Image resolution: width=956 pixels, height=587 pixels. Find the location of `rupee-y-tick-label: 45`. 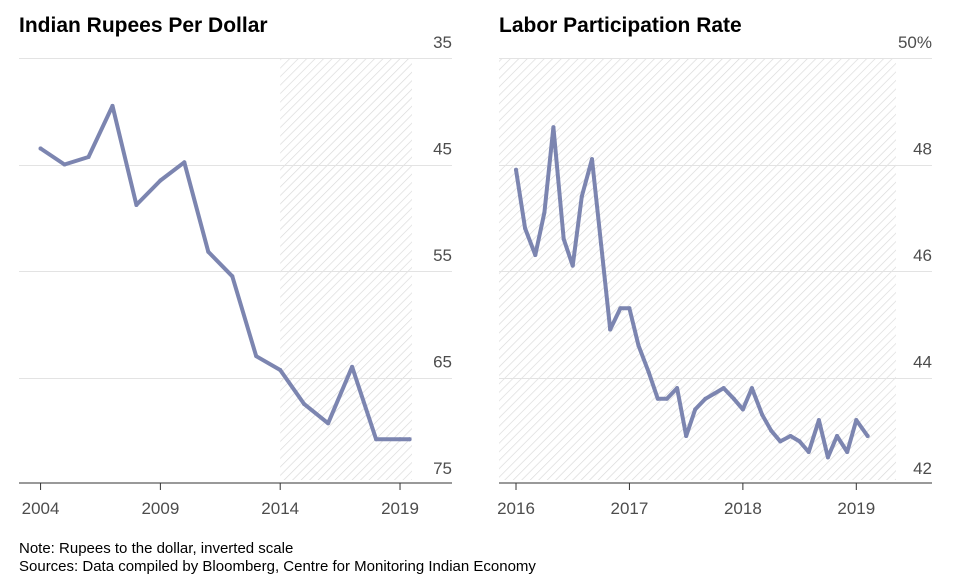

rupee-y-tick-label: 45 is located at coordinates (442, 149).